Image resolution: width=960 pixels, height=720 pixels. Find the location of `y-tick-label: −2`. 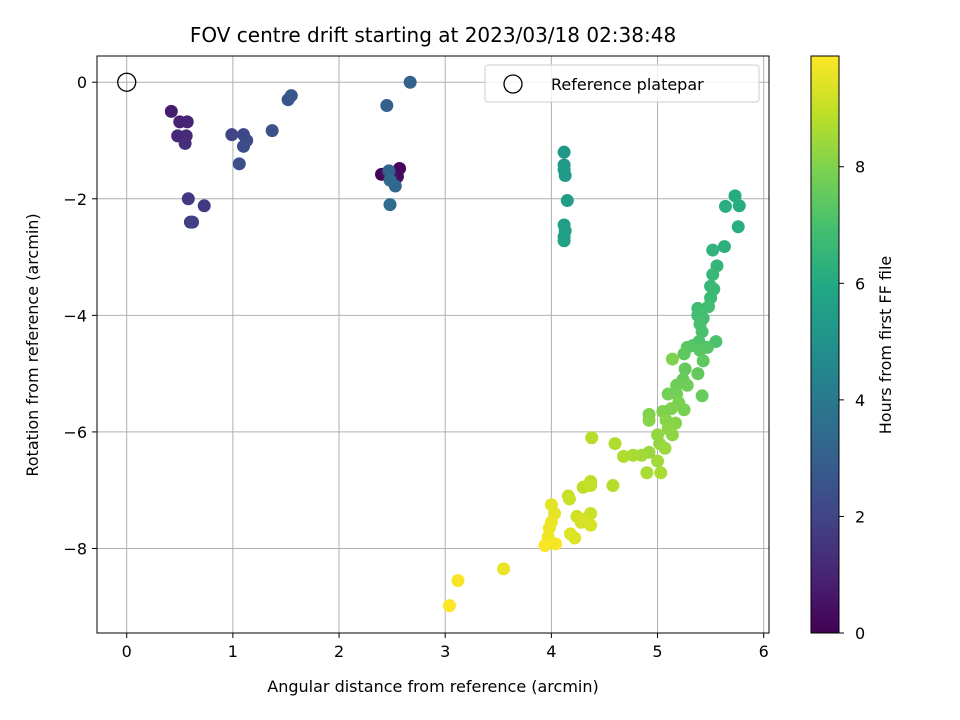

y-tick-label: −2 is located at coordinates (75, 199).